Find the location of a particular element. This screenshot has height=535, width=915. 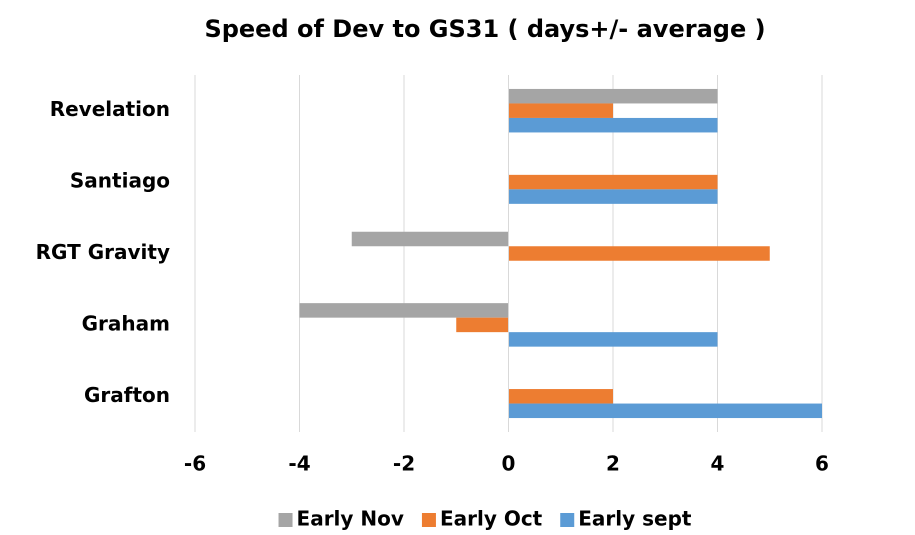

legend-label: Early sept is located at coordinates (635, 519).